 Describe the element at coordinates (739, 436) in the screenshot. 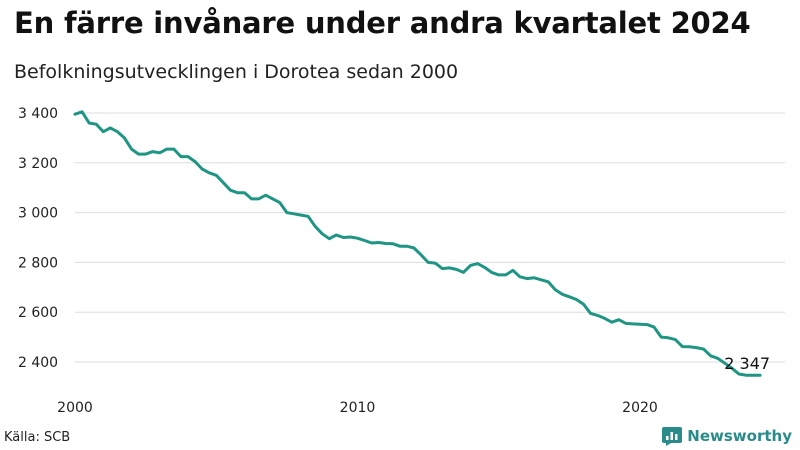

I see `brand-name: Newsworthy` at that location.